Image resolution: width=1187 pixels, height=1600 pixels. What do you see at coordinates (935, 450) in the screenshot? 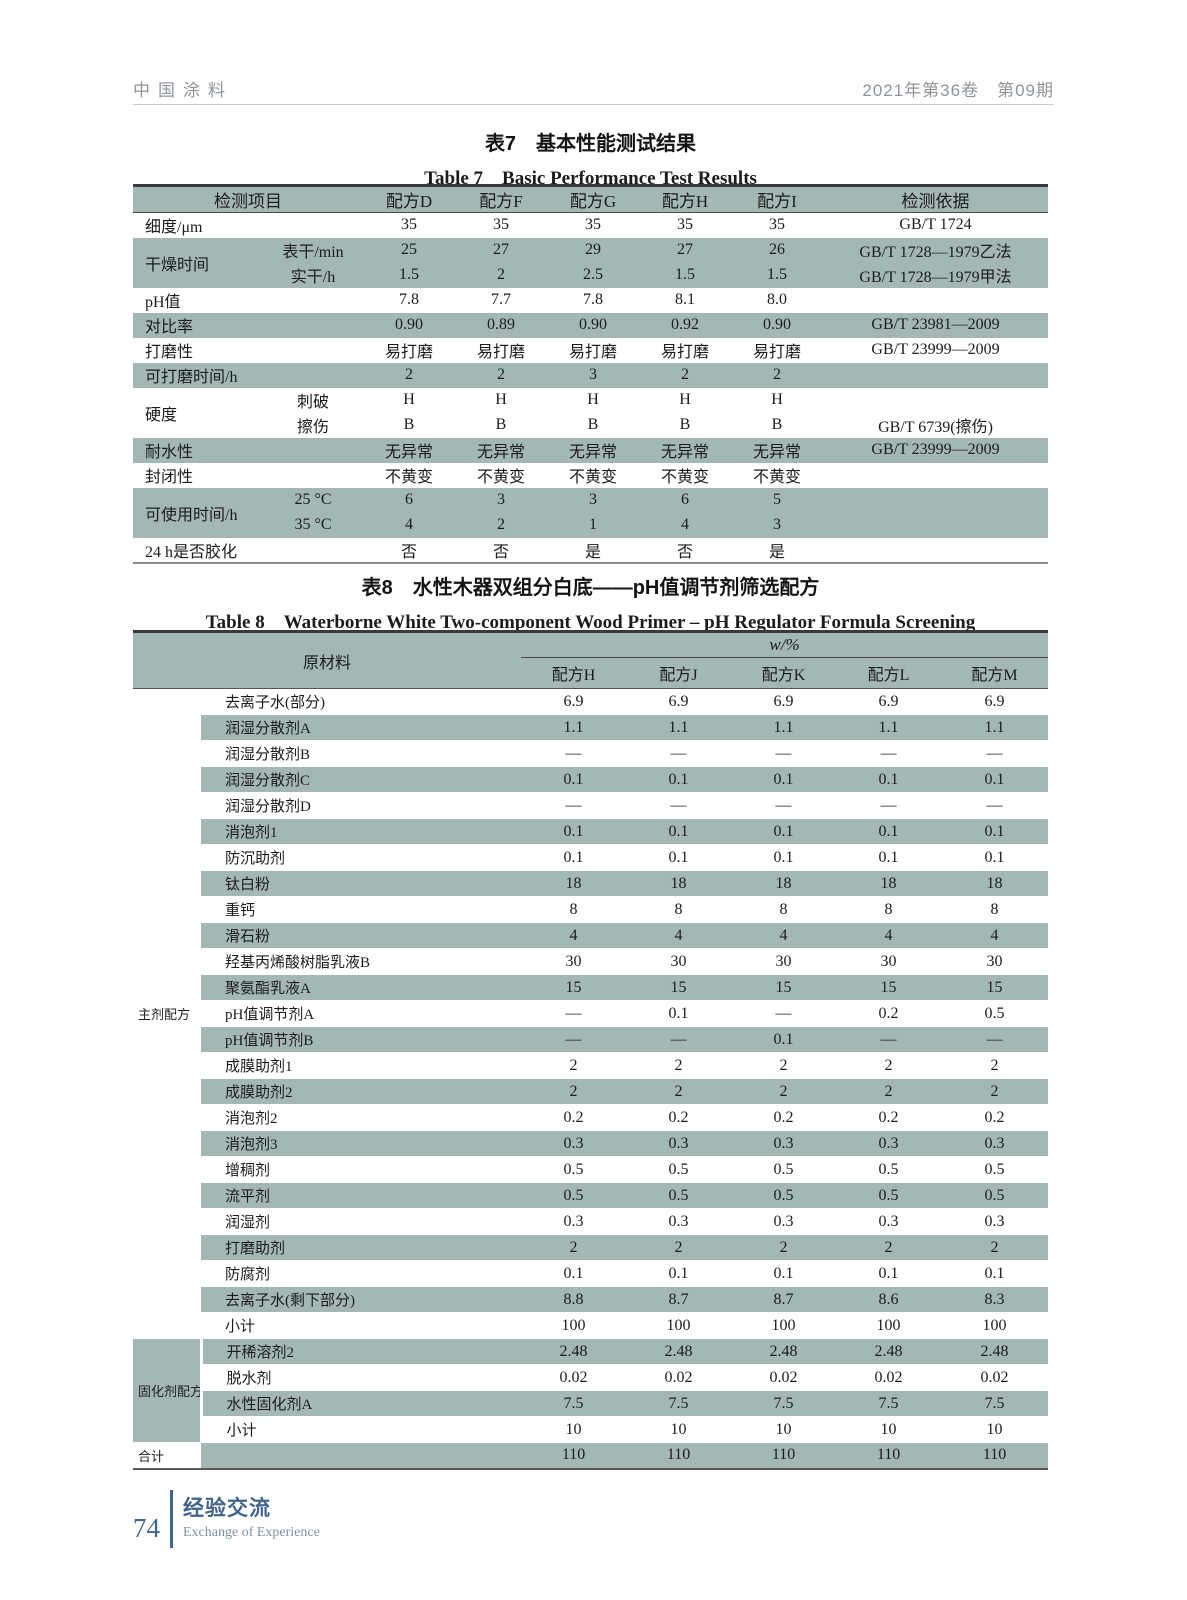
I see `standard-cell: GB/T 23999—2009` at bounding box center [935, 450].